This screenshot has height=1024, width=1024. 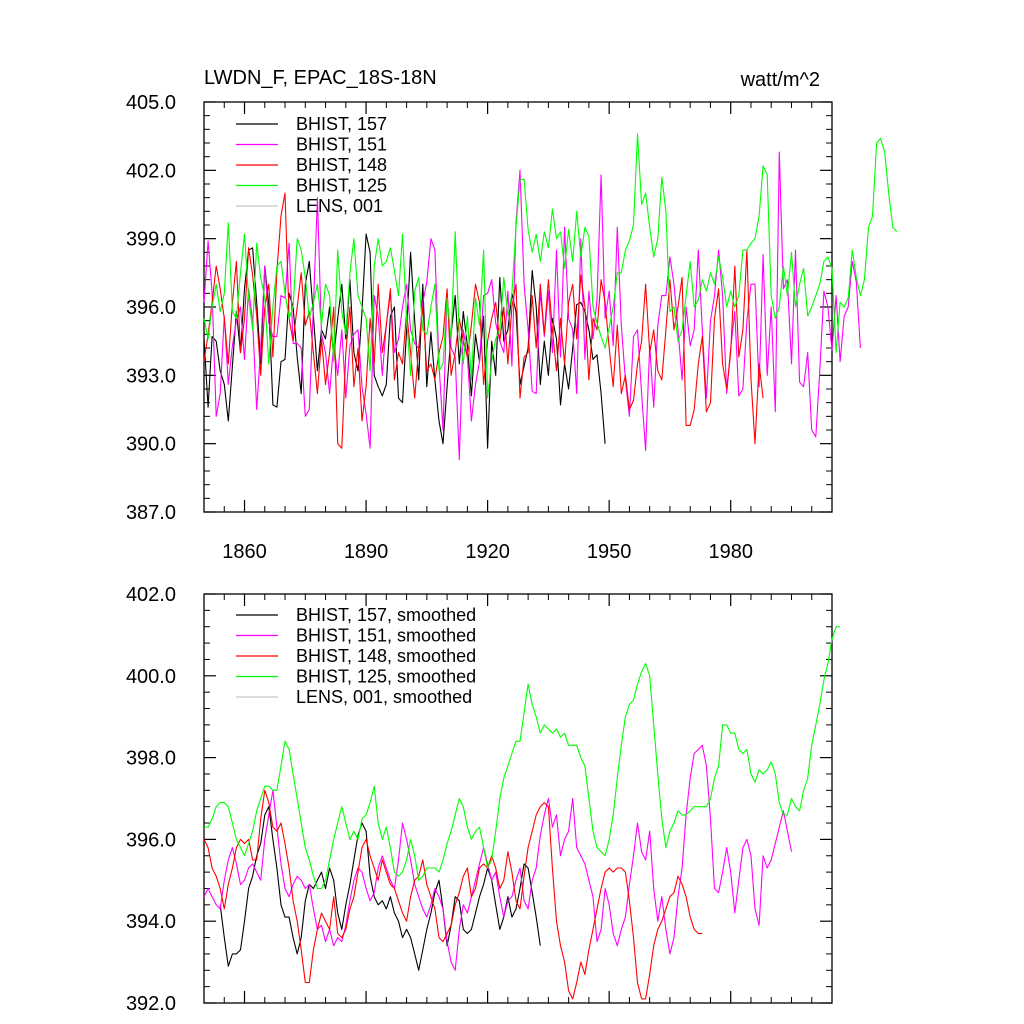 I want to click on chart-title: LWDN_F, EPAC_18S-18N, so click(x=320, y=78).